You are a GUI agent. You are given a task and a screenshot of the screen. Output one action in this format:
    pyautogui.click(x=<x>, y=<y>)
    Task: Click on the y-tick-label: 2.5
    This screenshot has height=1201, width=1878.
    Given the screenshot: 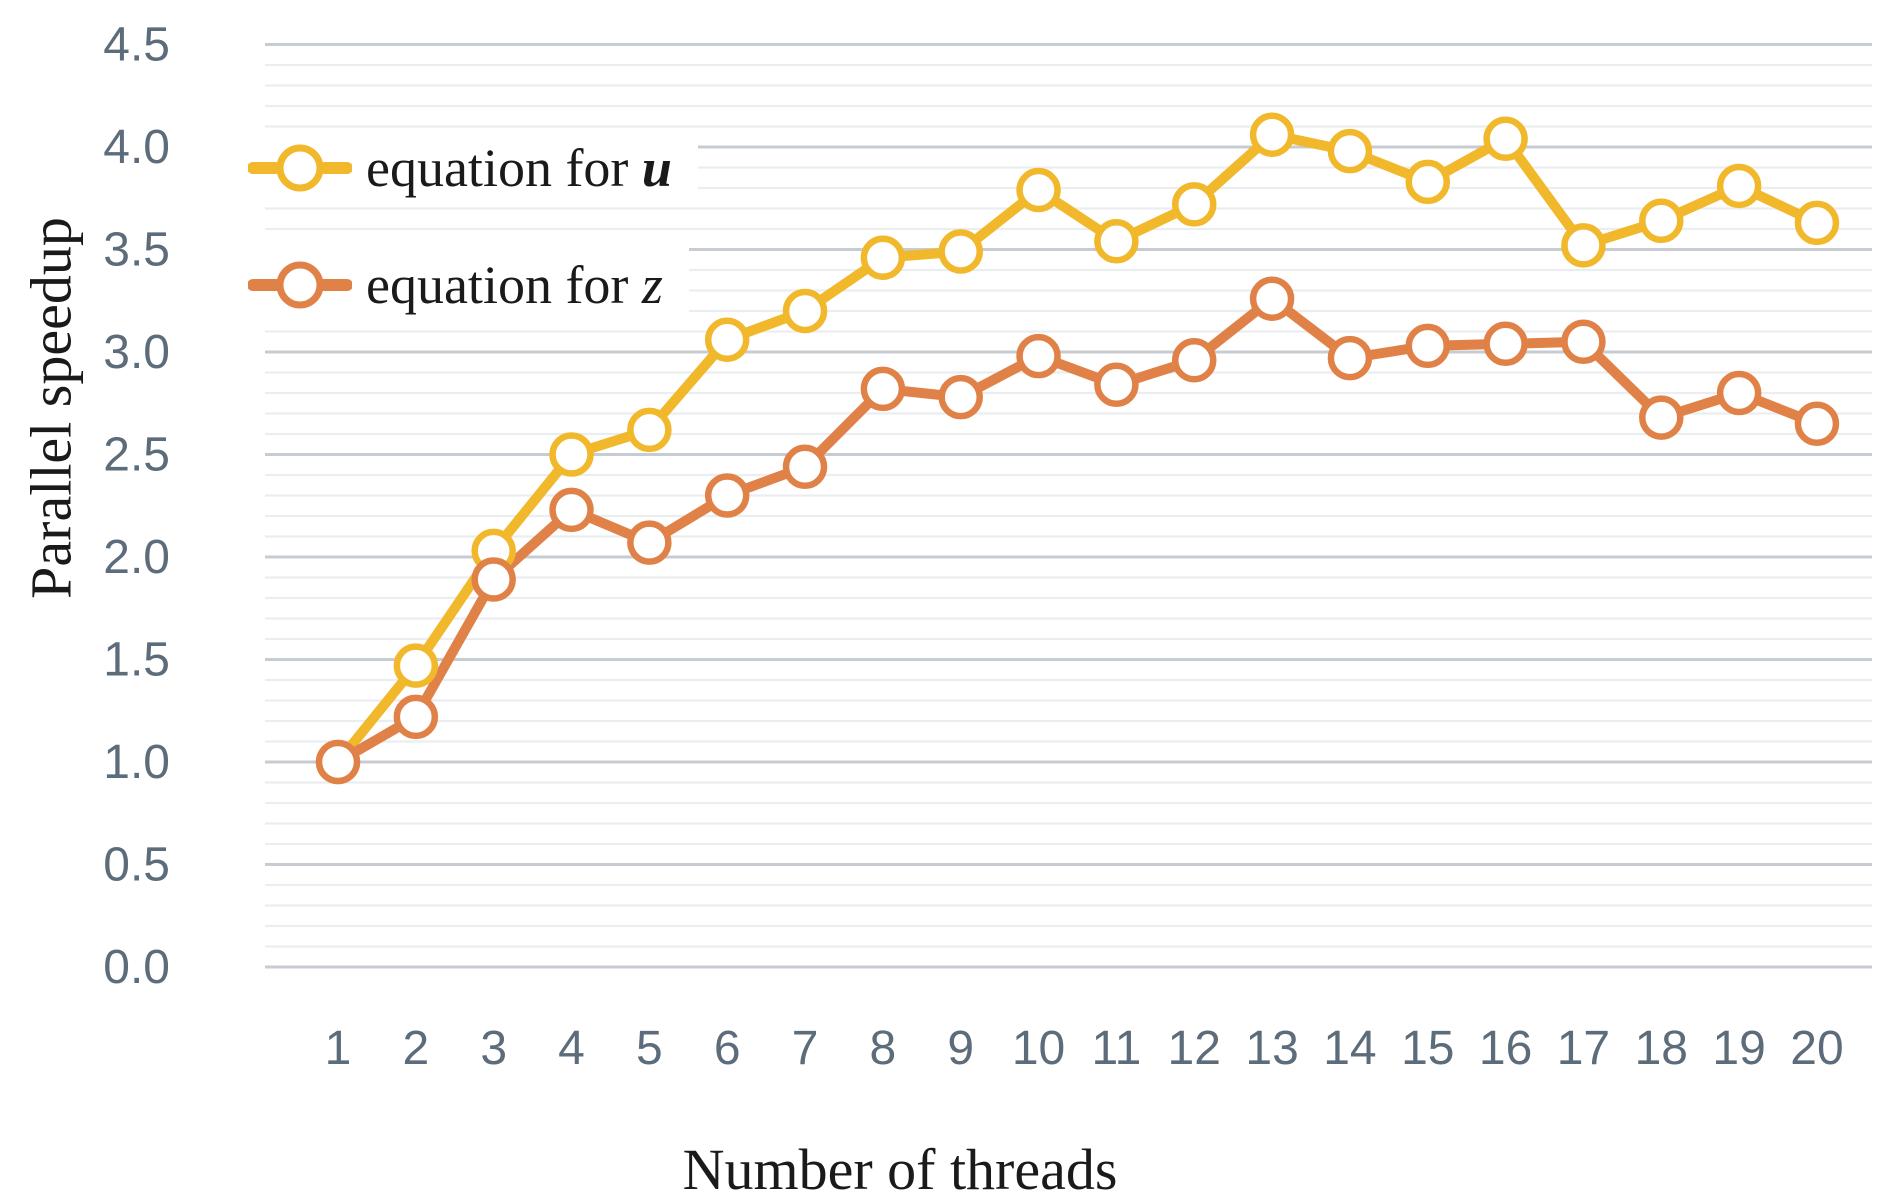 What is the action you would take?
    pyautogui.click(x=136, y=455)
    